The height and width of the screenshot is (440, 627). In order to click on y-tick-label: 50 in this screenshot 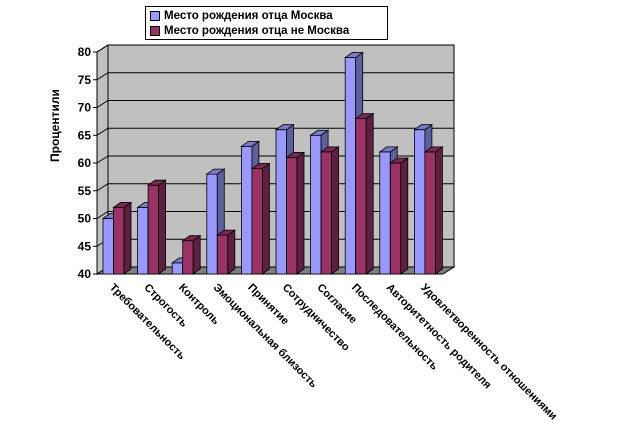, I will do `click(85, 219)`.